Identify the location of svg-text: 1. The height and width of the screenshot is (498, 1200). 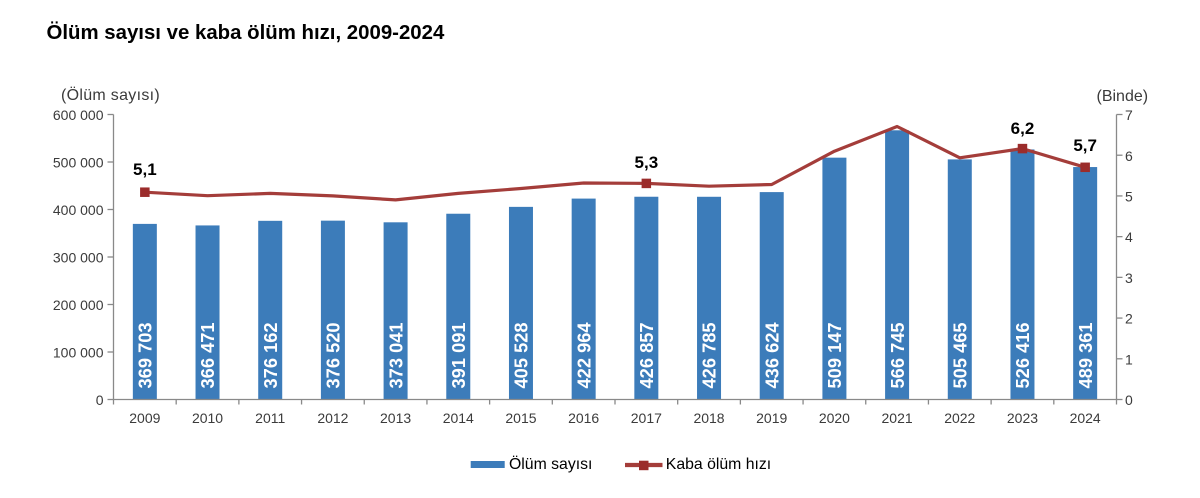
(1129, 359).